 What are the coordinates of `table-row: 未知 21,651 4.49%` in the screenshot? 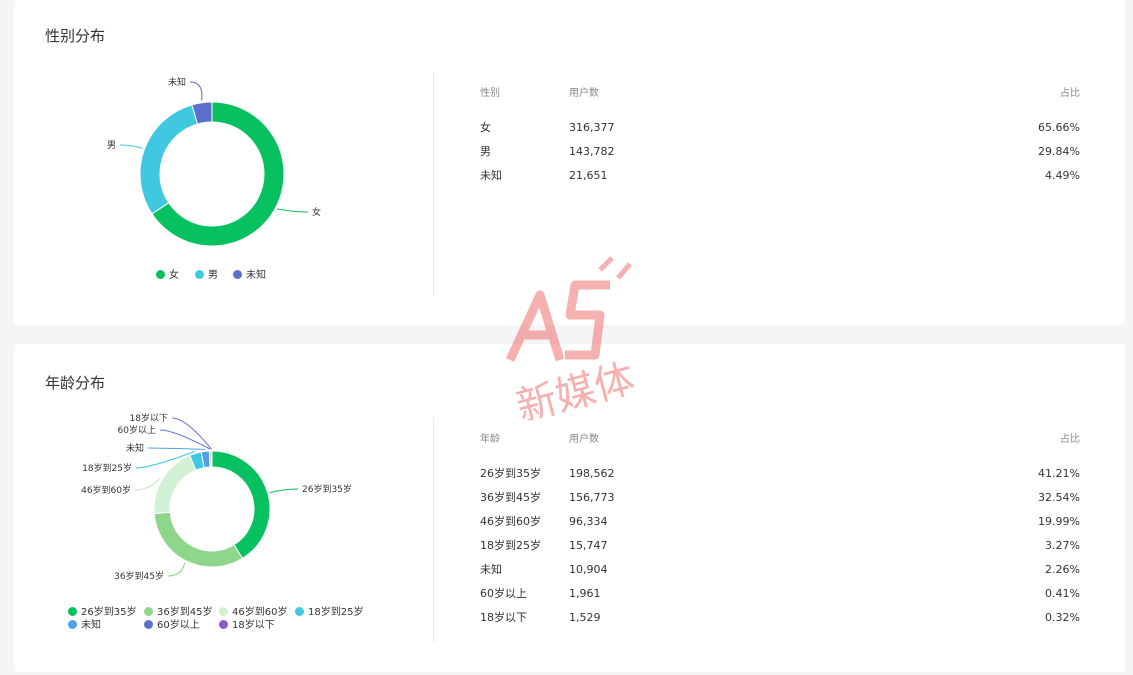 It's located at (780, 176).